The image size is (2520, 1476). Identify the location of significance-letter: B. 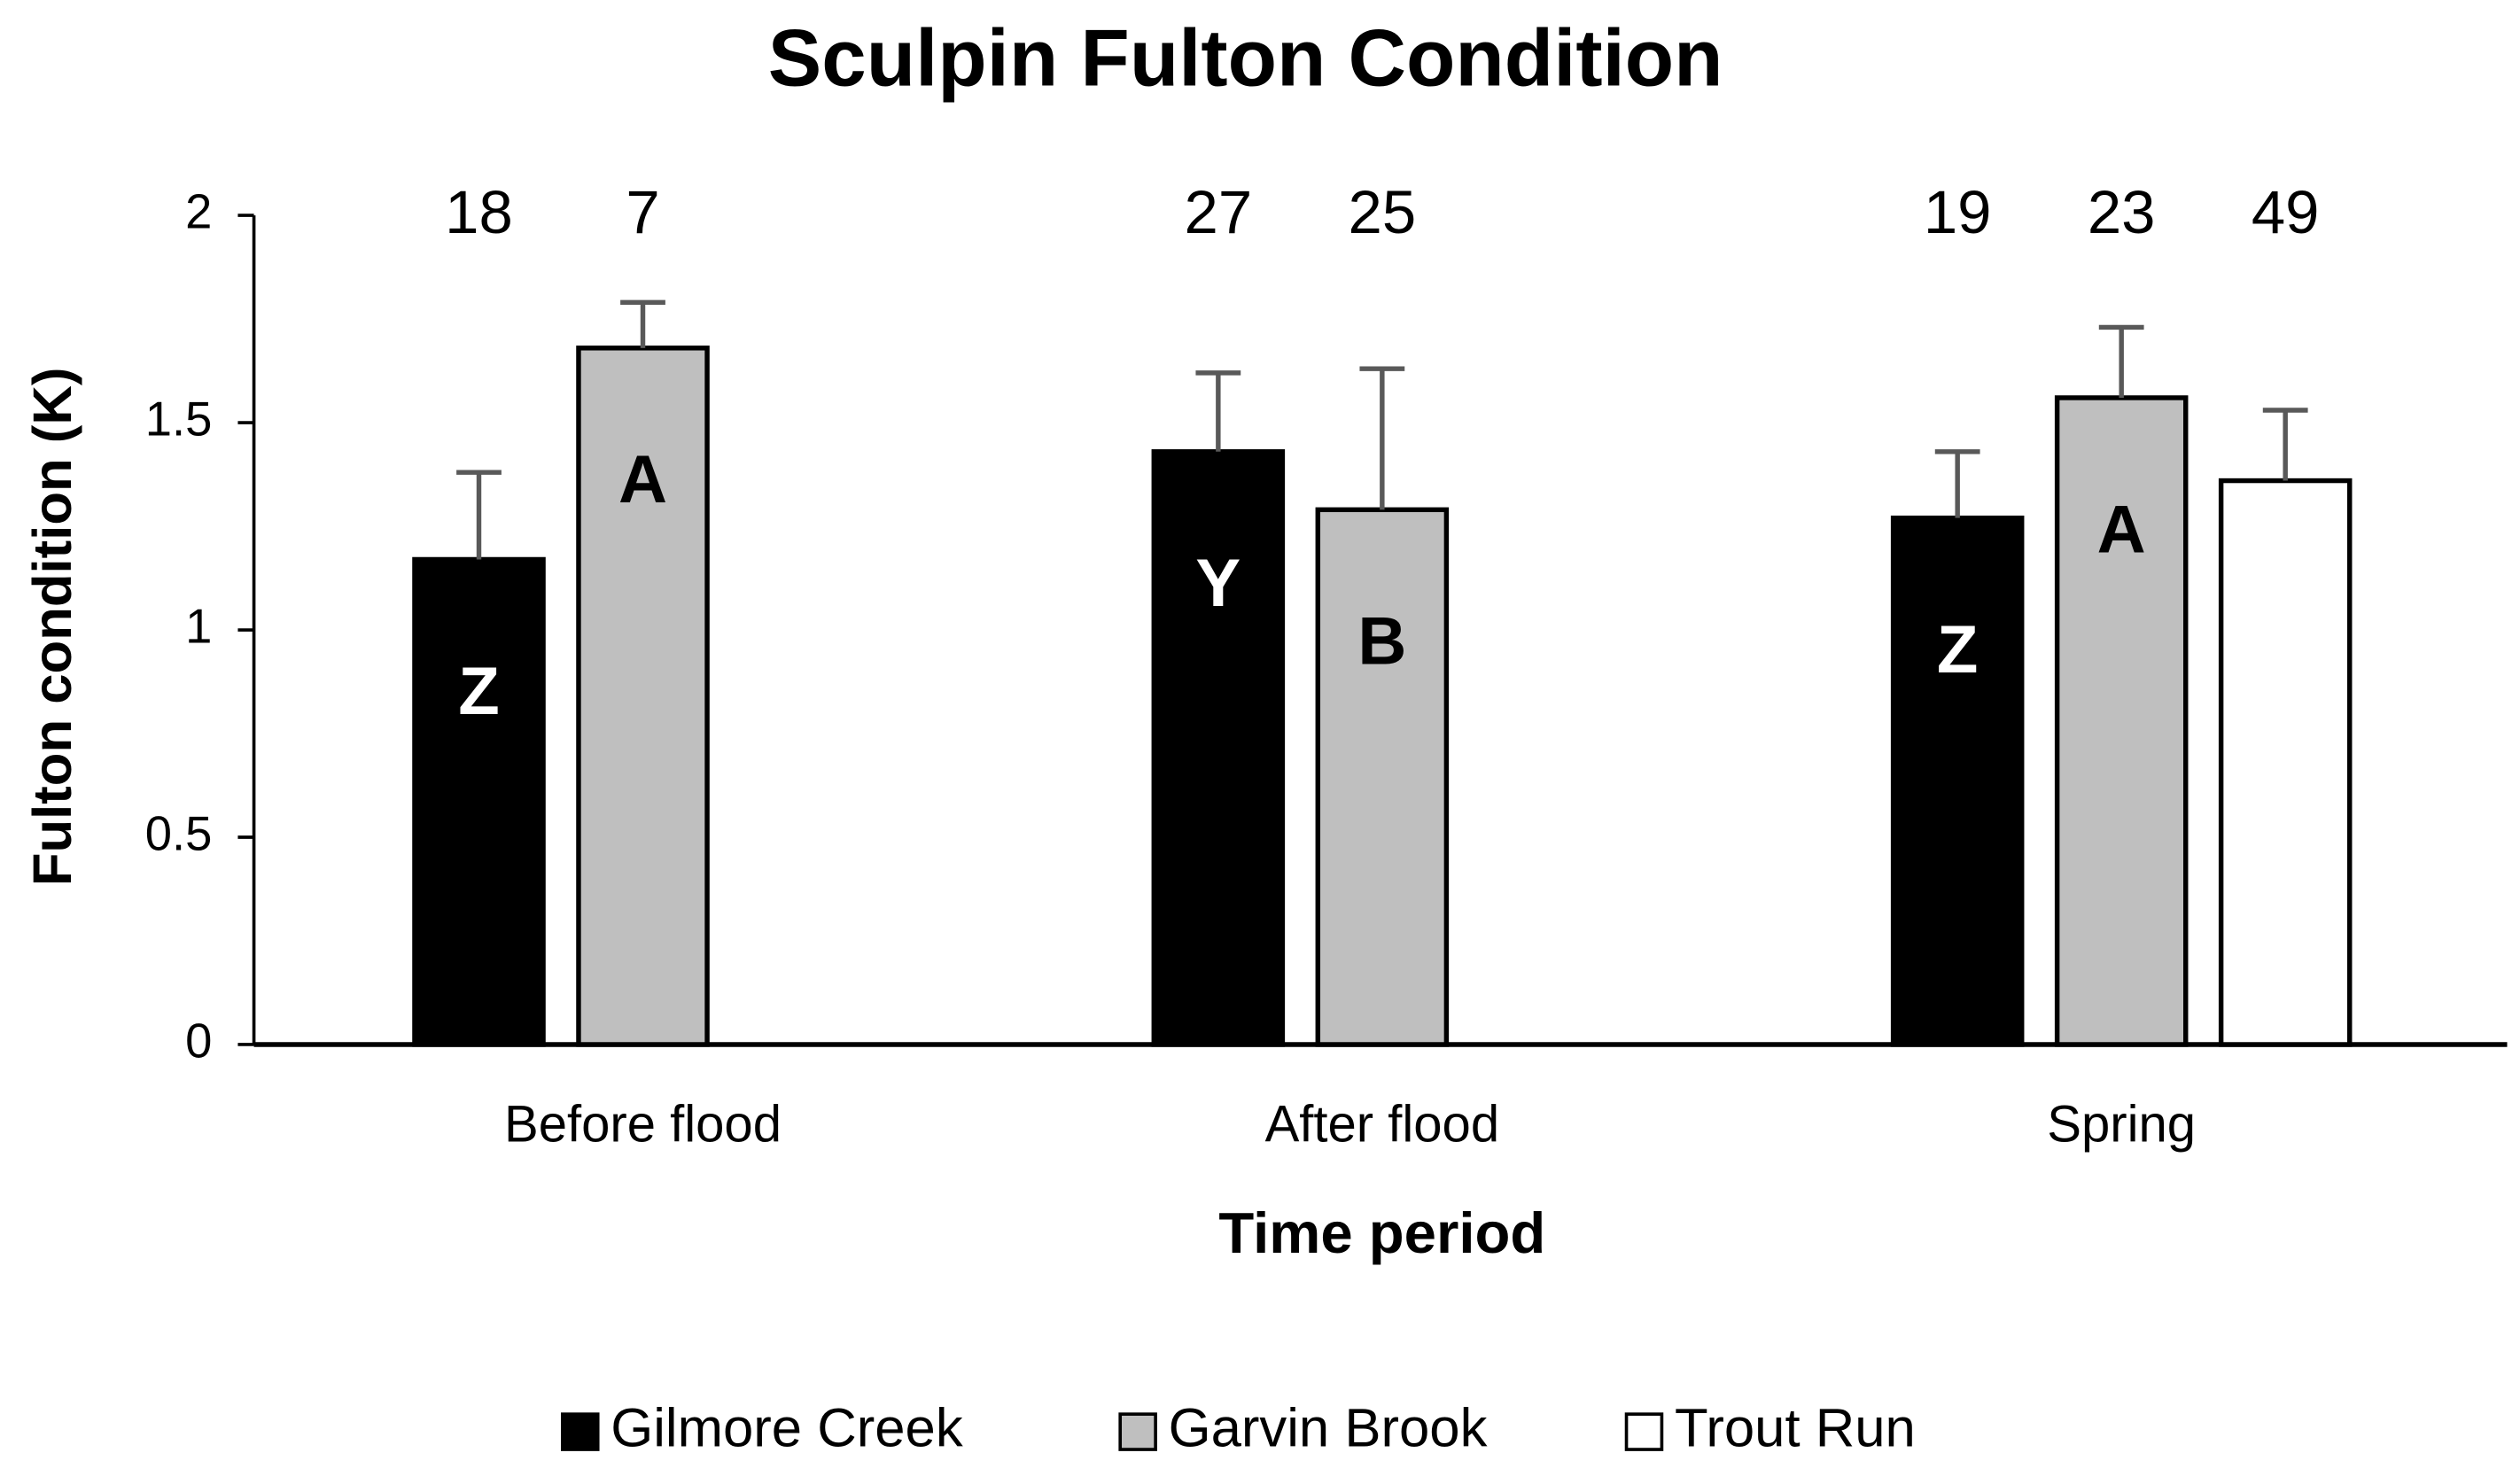
(1381, 642).